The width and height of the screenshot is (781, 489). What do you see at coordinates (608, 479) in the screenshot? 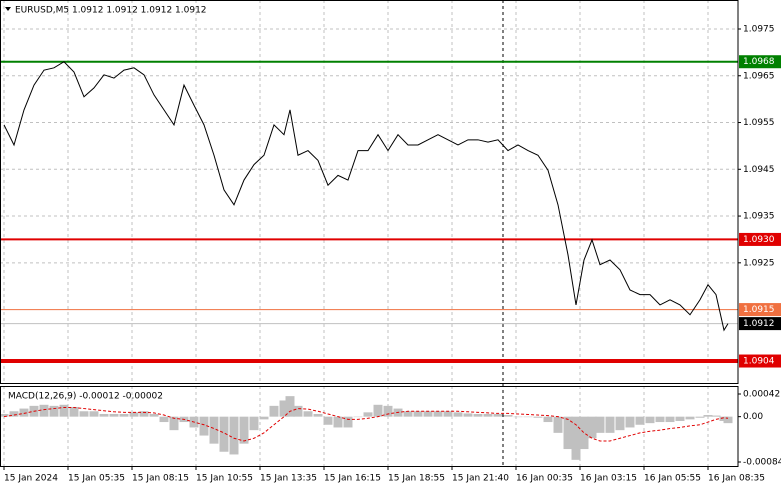
I see `x-tick-label: 16 Jan 03:15` at bounding box center [608, 479].